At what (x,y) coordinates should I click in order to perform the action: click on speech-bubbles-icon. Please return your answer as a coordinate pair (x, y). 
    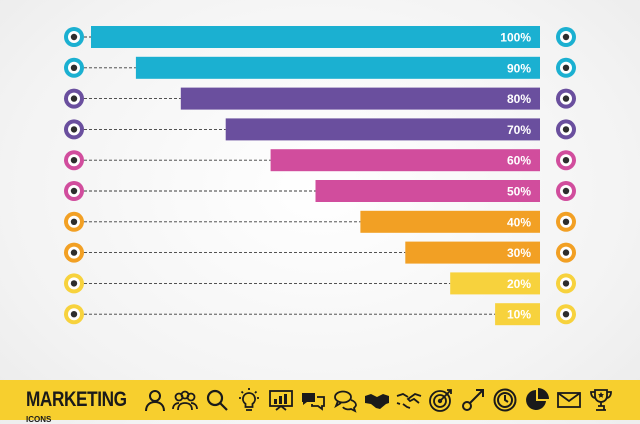
    Looking at the image, I should click on (313, 402).